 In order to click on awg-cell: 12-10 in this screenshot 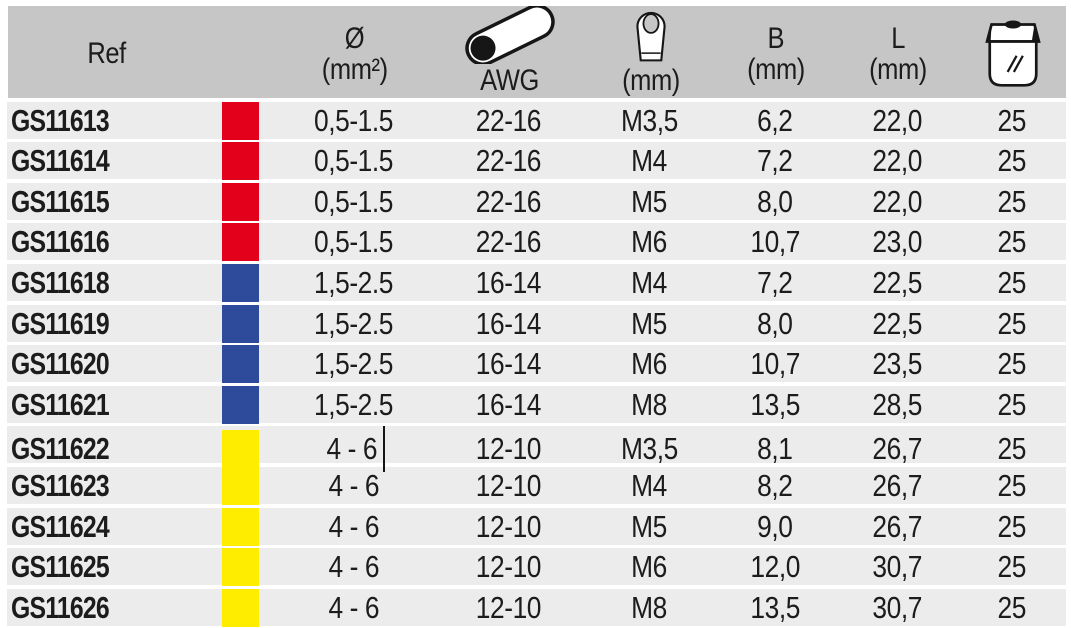, I will do `click(508, 486)`.